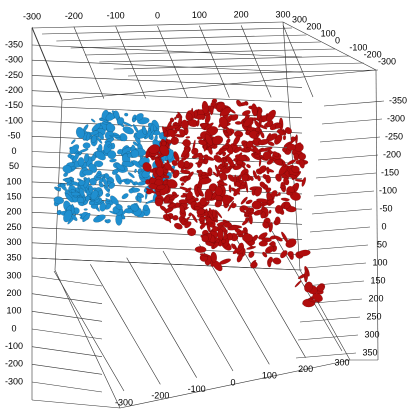  Describe the element at coordinates (328, 33) in the screenshot. I see `tick-label: 100` at that location.